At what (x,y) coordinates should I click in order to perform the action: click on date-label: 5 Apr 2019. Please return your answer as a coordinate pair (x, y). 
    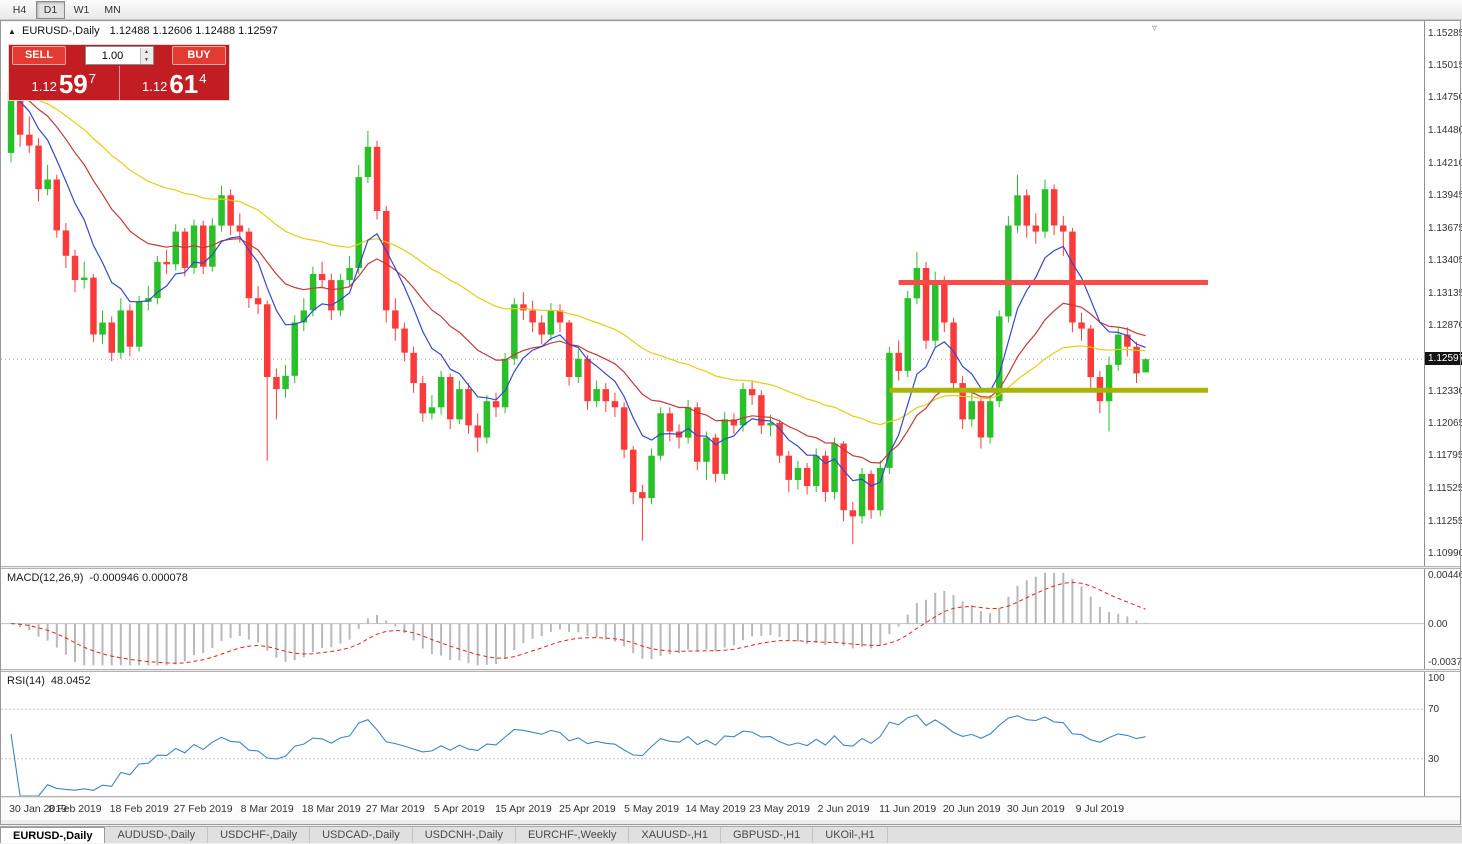
    Looking at the image, I should click on (459, 809).